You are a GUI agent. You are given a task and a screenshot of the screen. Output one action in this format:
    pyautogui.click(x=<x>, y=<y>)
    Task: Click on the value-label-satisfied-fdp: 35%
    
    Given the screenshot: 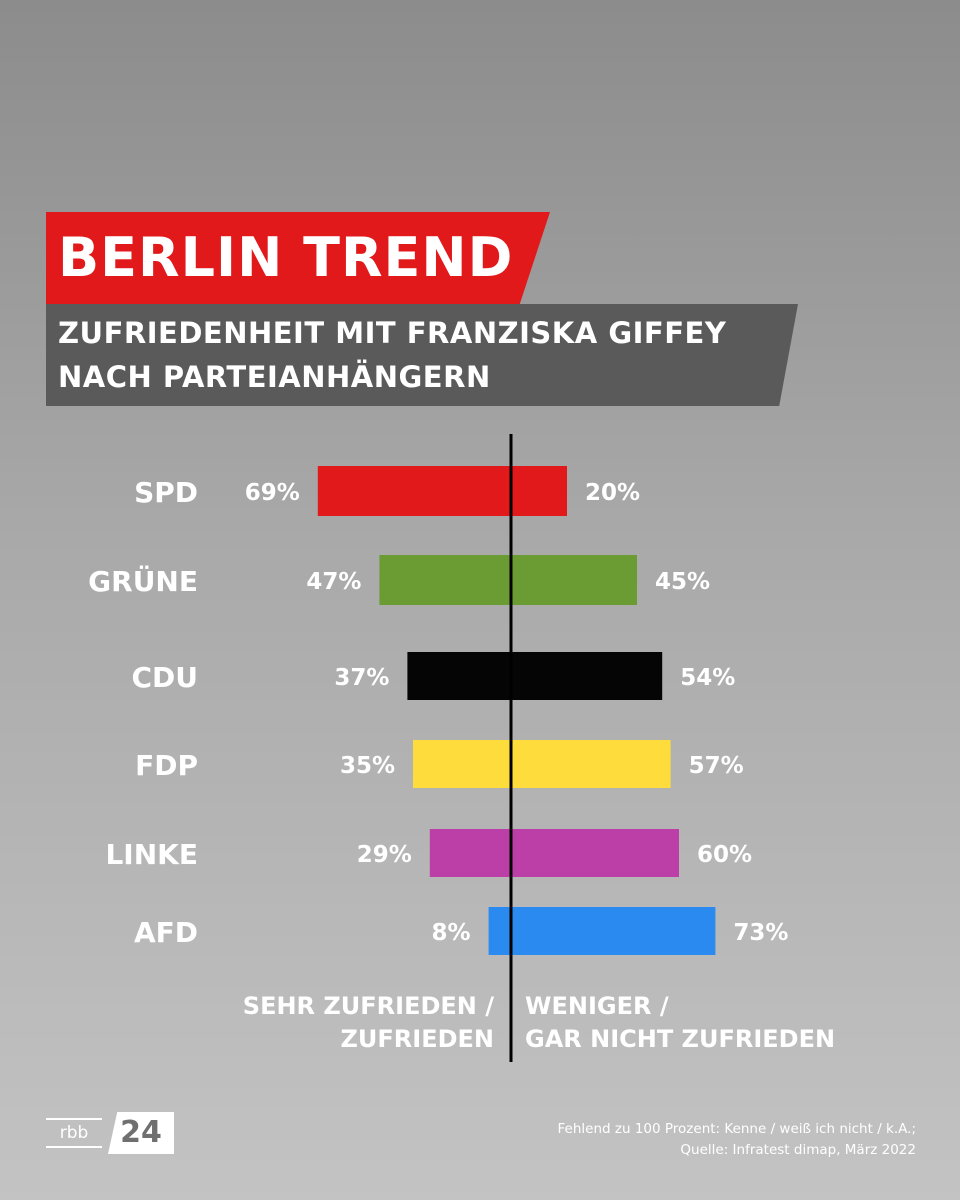 What is the action you would take?
    pyautogui.click(x=367, y=766)
    